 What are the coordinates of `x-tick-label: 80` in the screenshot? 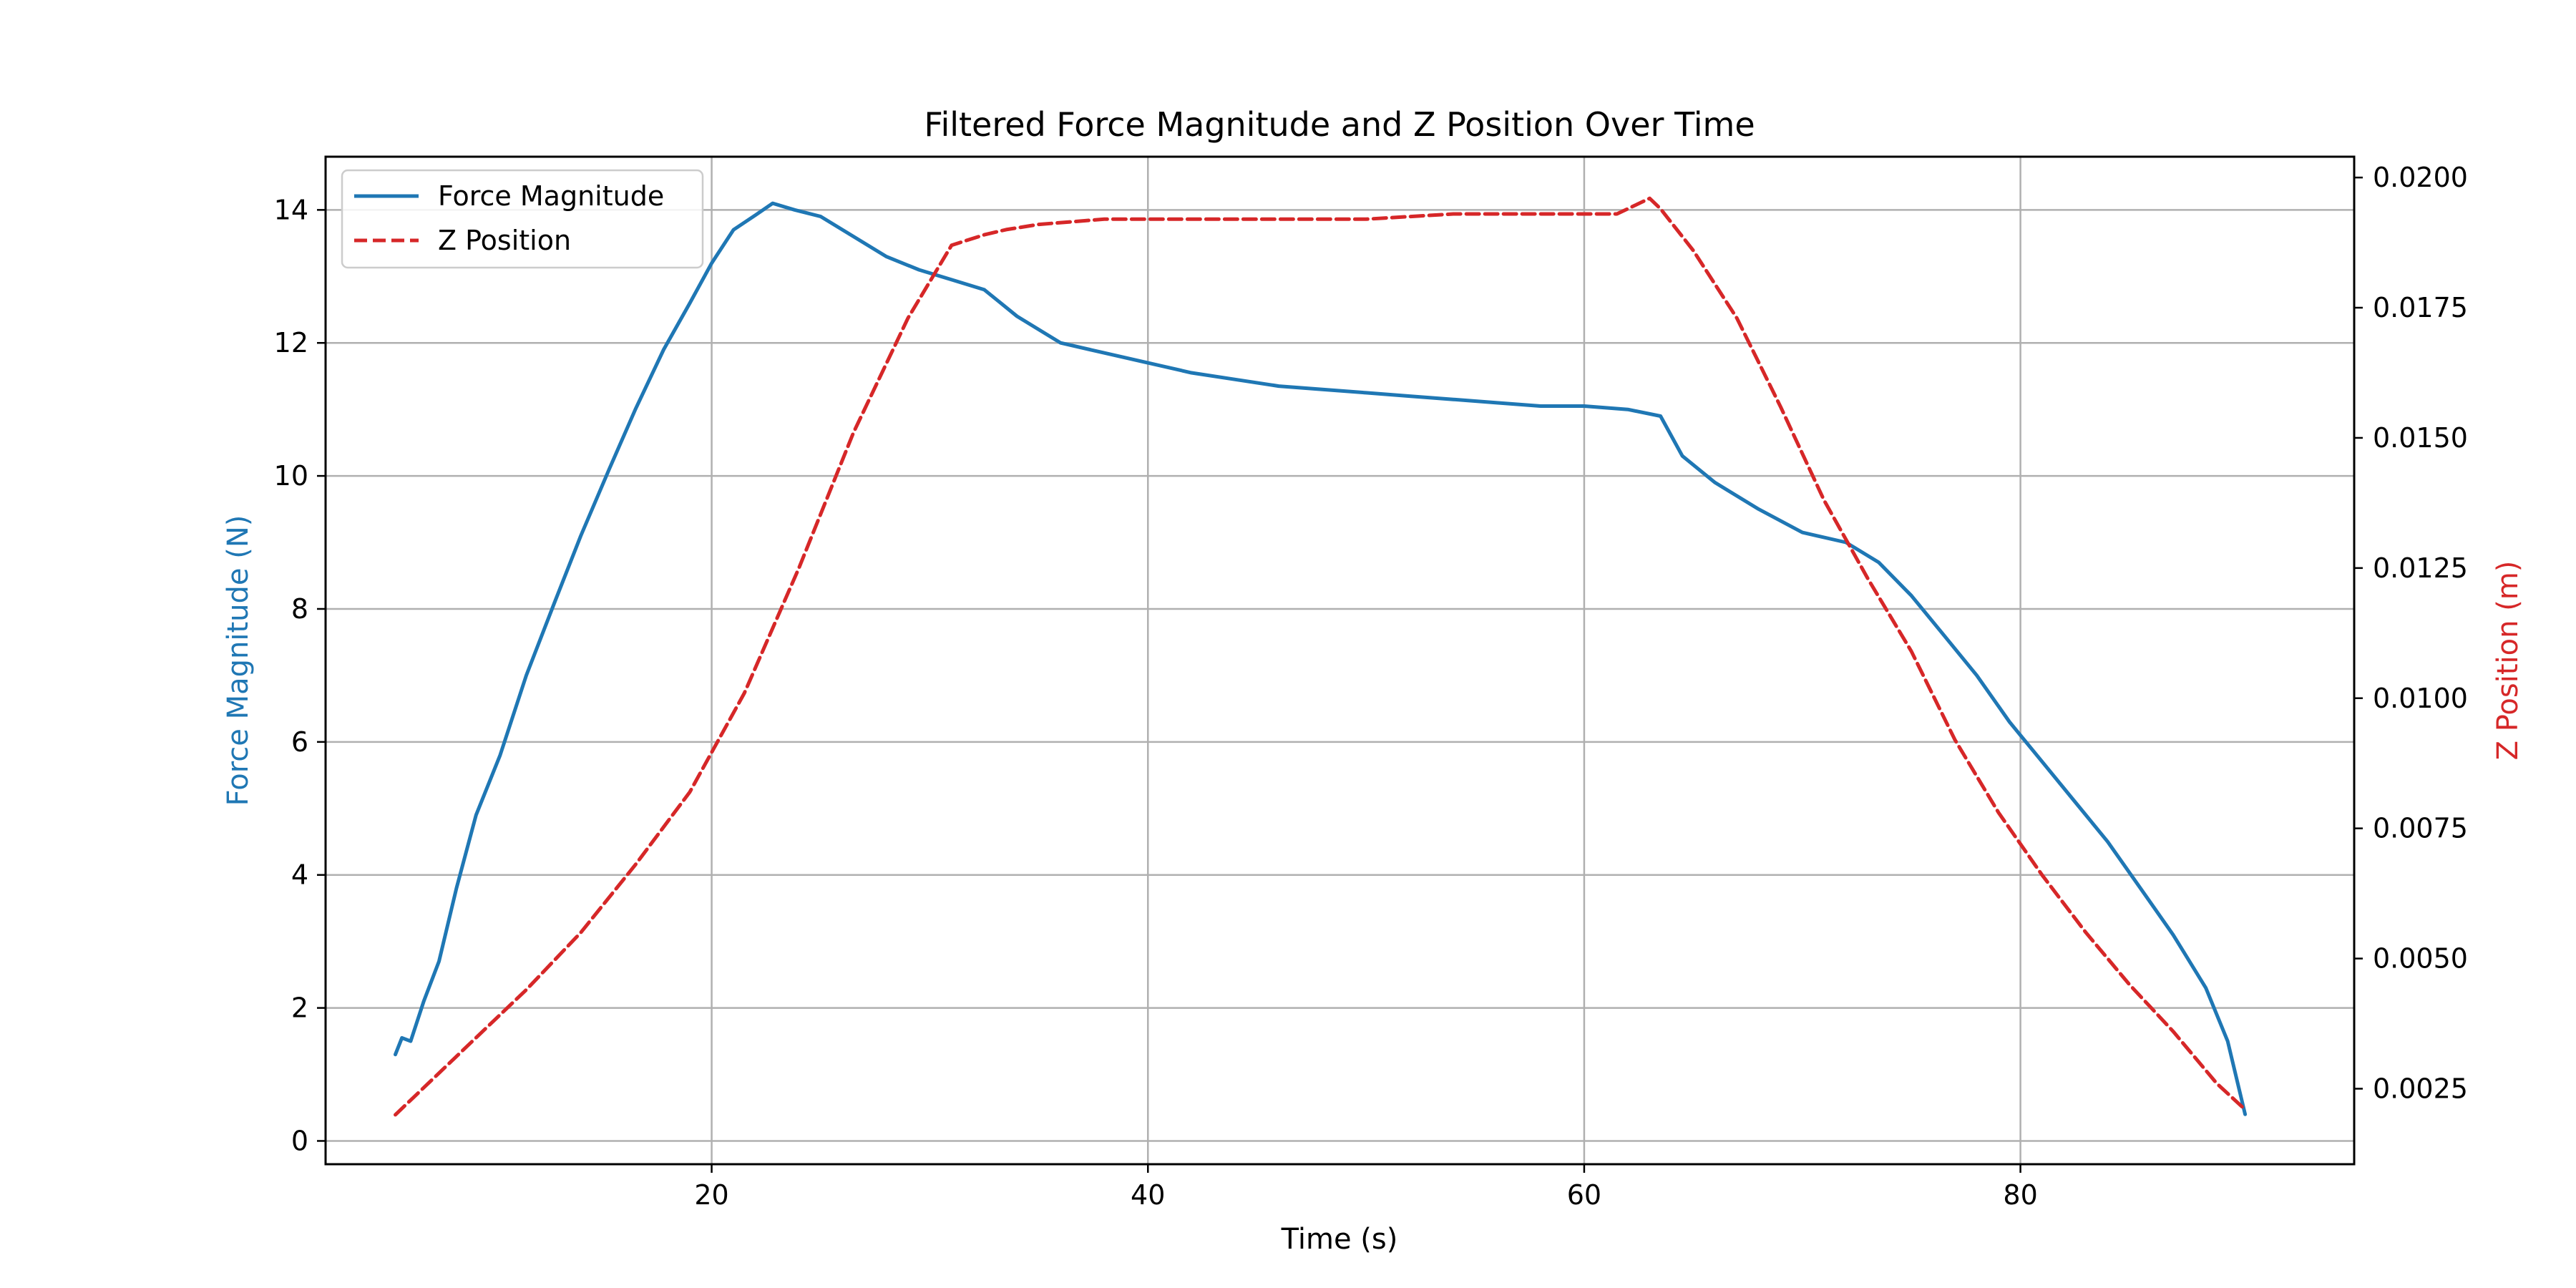 It's located at (2020, 1195).